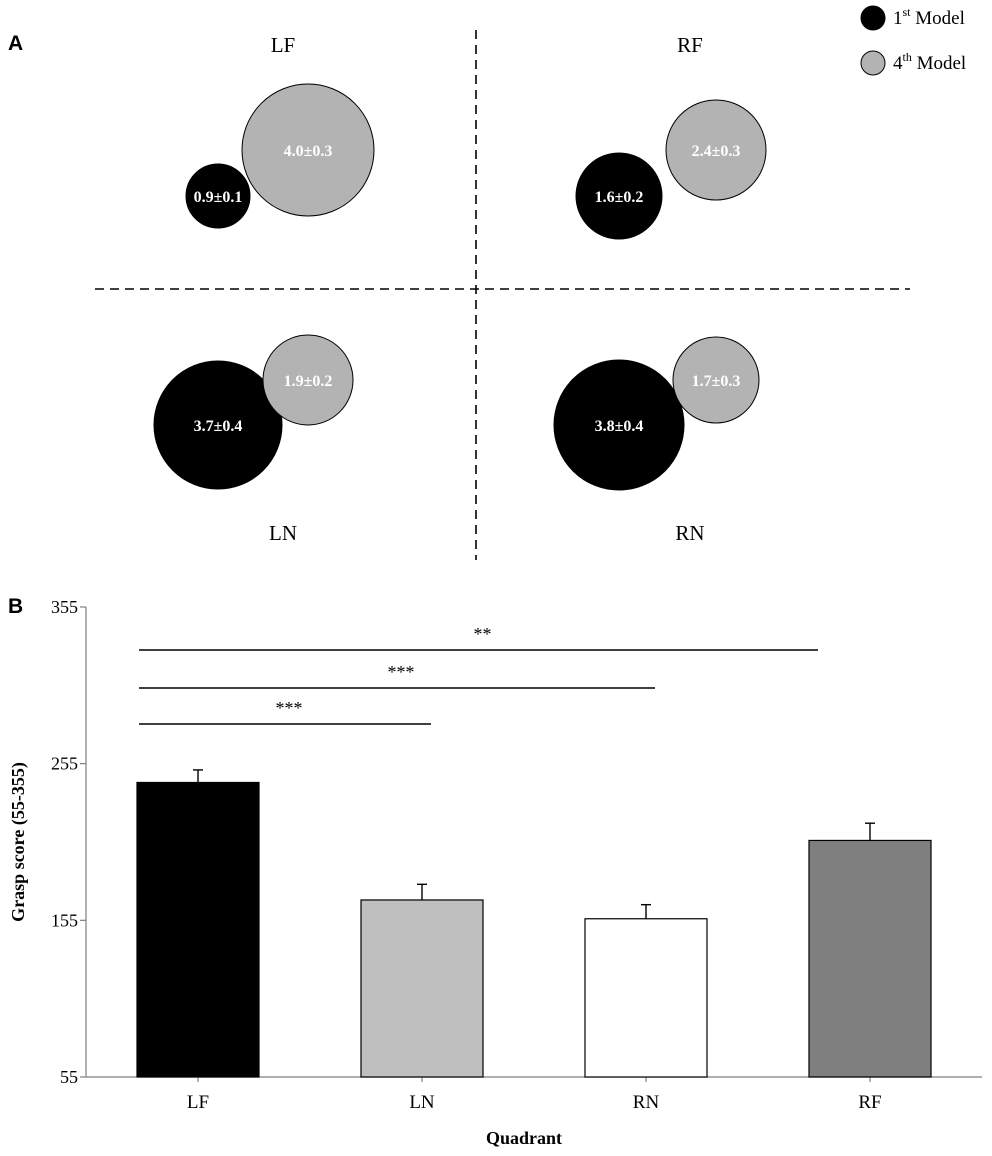 The height and width of the screenshot is (1156, 992). What do you see at coordinates (422, 988) in the screenshot?
I see `bar-ln` at bounding box center [422, 988].